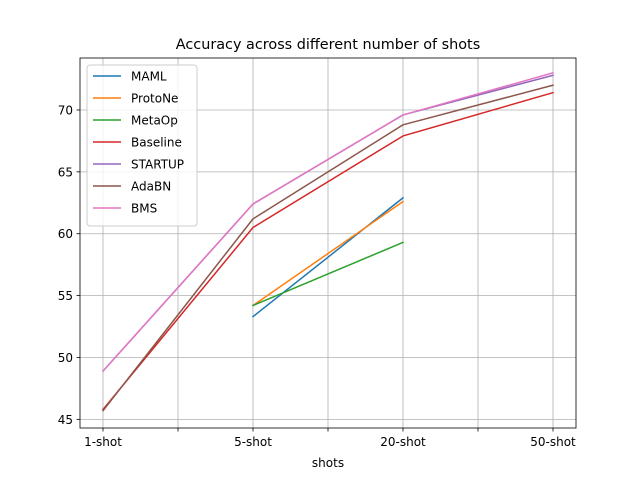  Describe the element at coordinates (157, 165) in the screenshot. I see `legend-label-startup: STARTUP` at that location.